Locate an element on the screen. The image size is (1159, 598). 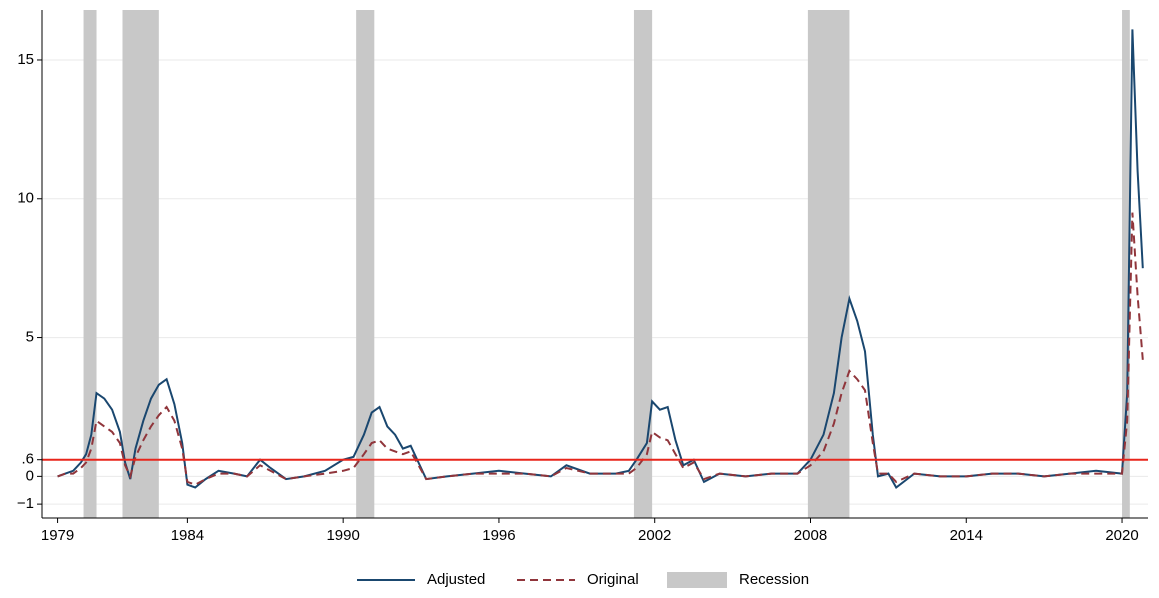
x-tick-label: 2020 is located at coordinates (1121, 535).